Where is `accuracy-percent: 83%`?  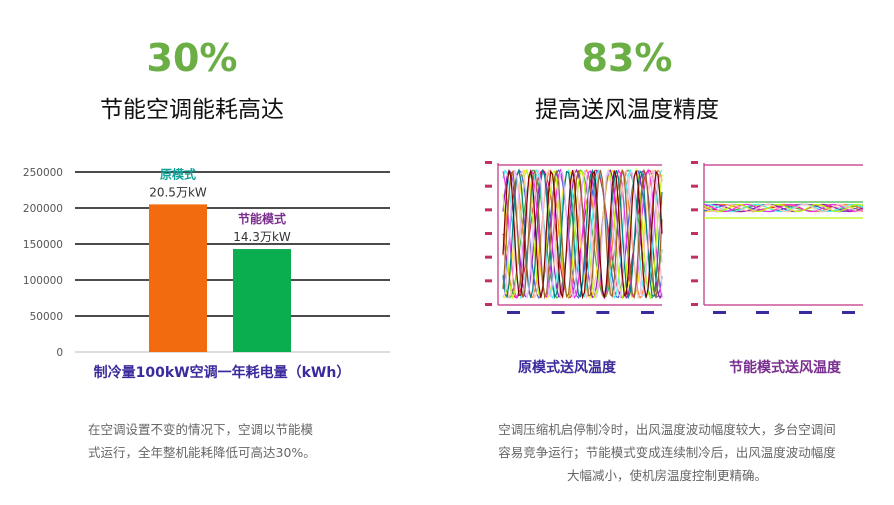 accuracy-percent: 83% is located at coordinates (627, 58).